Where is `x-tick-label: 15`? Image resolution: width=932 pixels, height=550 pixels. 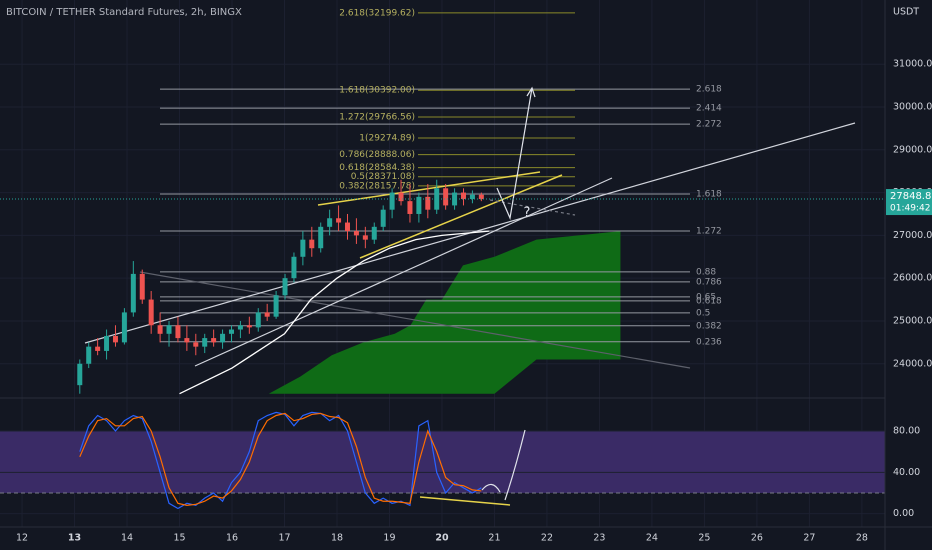 x-tick-label: 15 is located at coordinates (179, 538).